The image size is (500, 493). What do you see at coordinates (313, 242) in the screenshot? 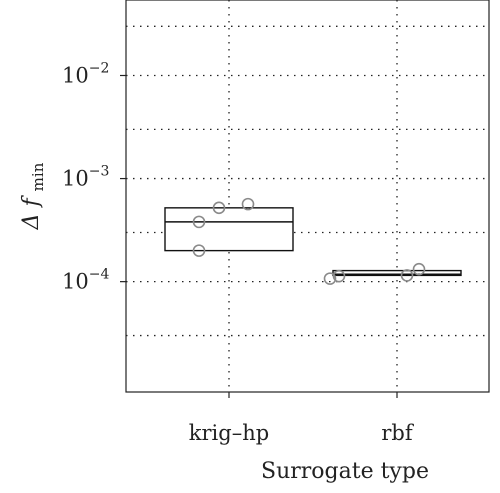
I see `boxes` at bounding box center [313, 242].